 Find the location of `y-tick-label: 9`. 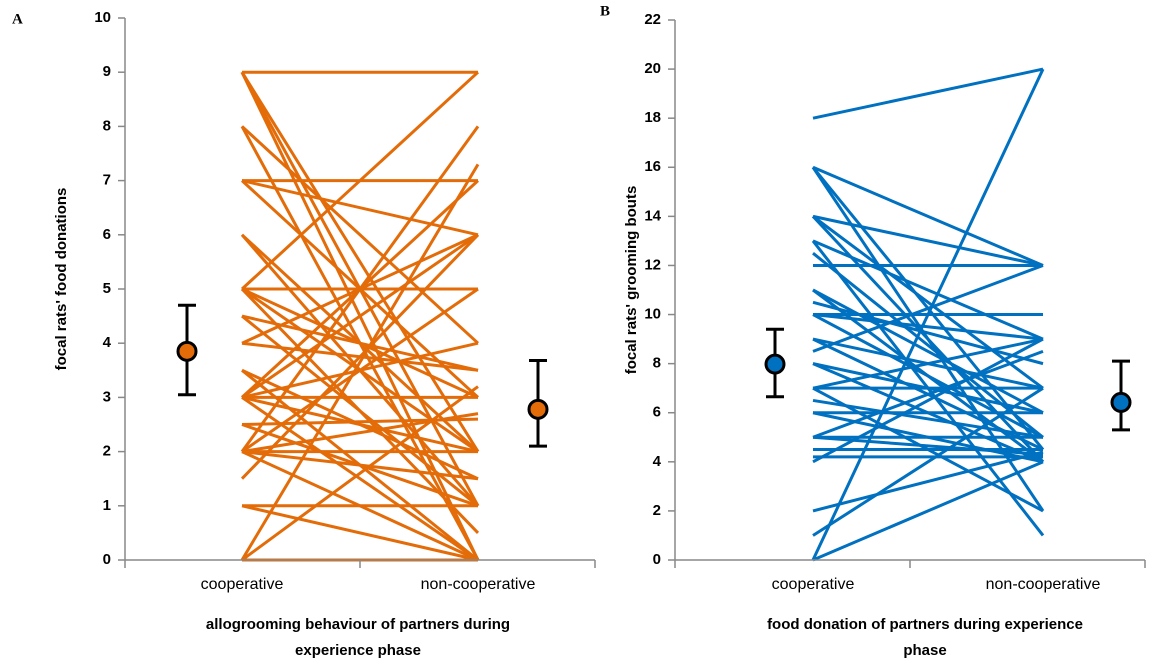

y-tick-label: 9 is located at coordinates (107, 71).